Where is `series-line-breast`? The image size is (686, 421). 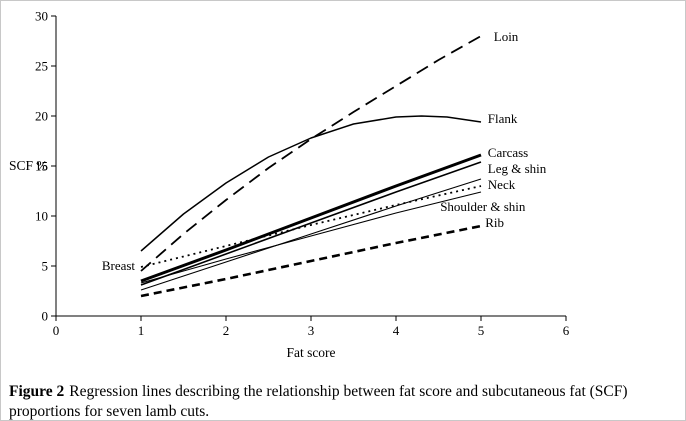 series-line-breast is located at coordinates (311, 226).